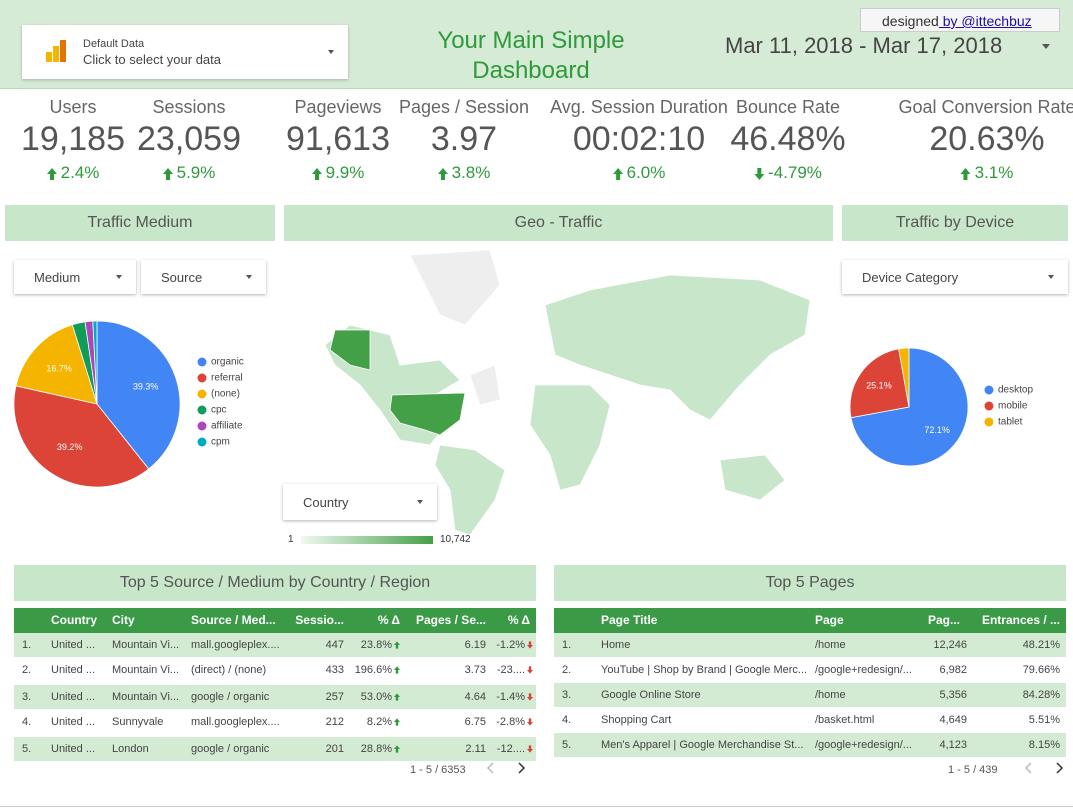 The height and width of the screenshot is (810, 1073). What do you see at coordinates (75, 277) in the screenshot?
I see `filter: Medium` at bounding box center [75, 277].